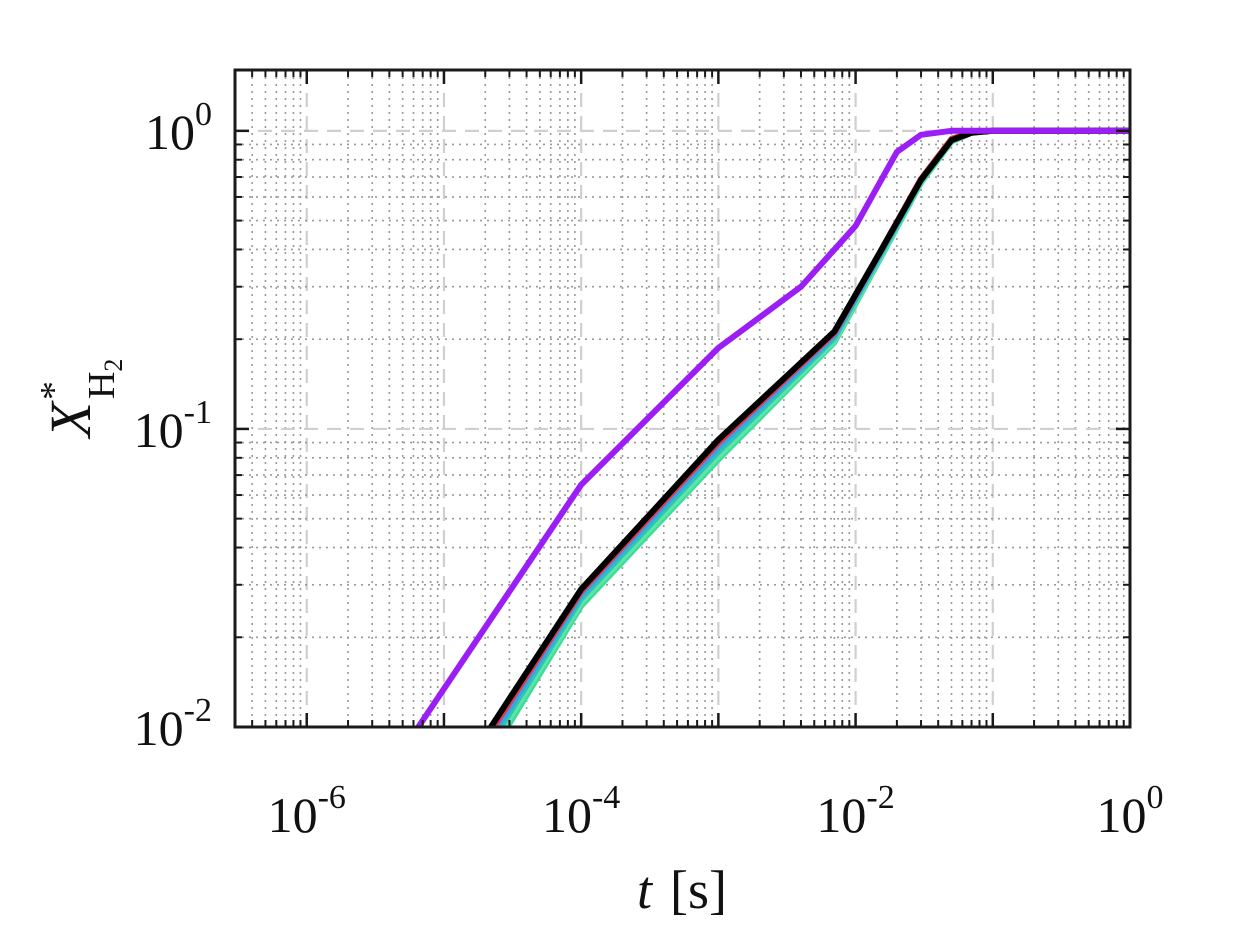 This screenshot has height=938, width=1250. Describe the element at coordinates (80, 399) in the screenshot. I see `y-axis-label: X* H2` at that location.